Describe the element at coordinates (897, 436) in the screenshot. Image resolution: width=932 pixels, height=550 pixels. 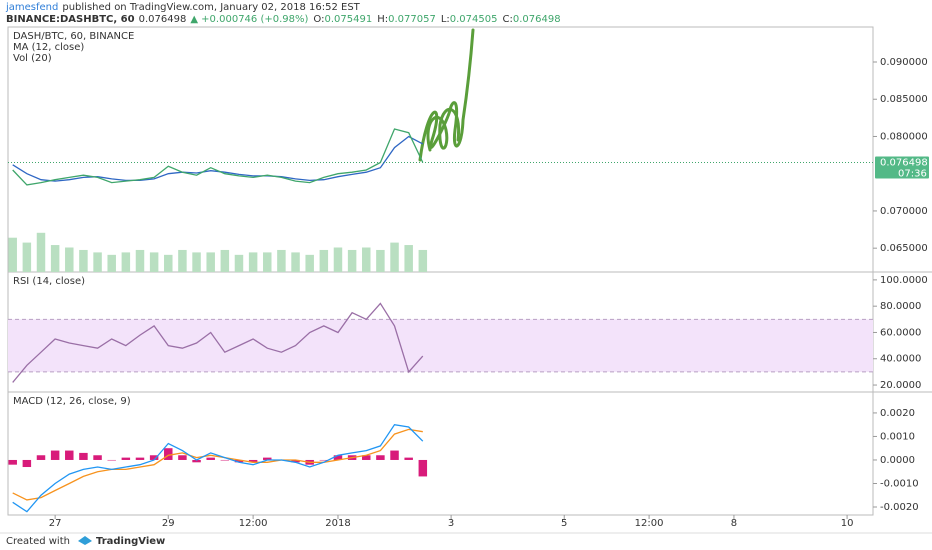
I see `y-tick-label: 0.0010` at that location.